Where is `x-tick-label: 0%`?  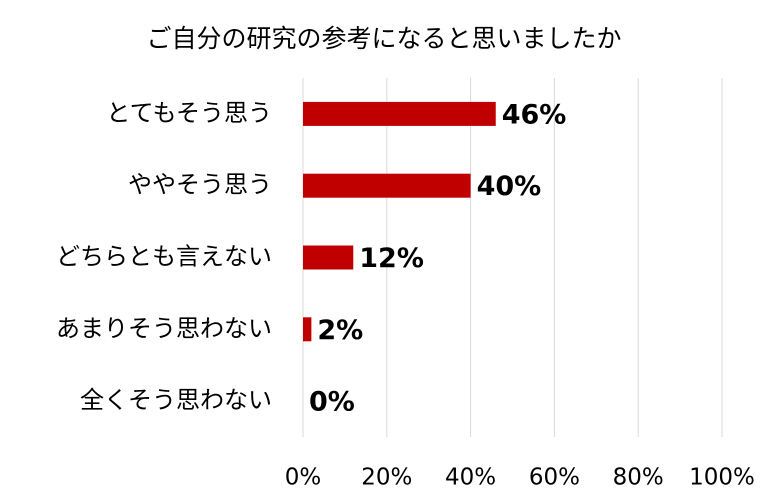 x-tick-label: 0% is located at coordinates (303, 478).